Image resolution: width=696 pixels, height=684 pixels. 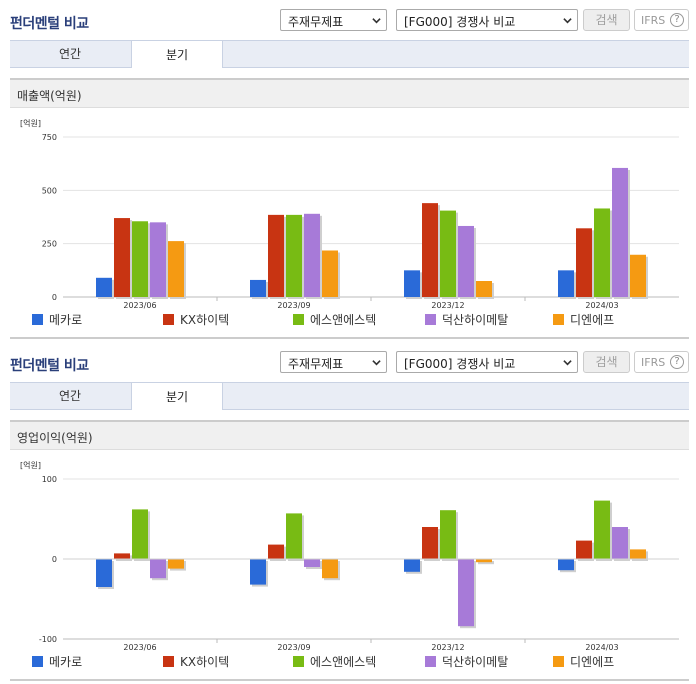 What do you see at coordinates (349, 93) in the screenshot?
I see `chart-title: 매출액(억원)` at bounding box center [349, 93].